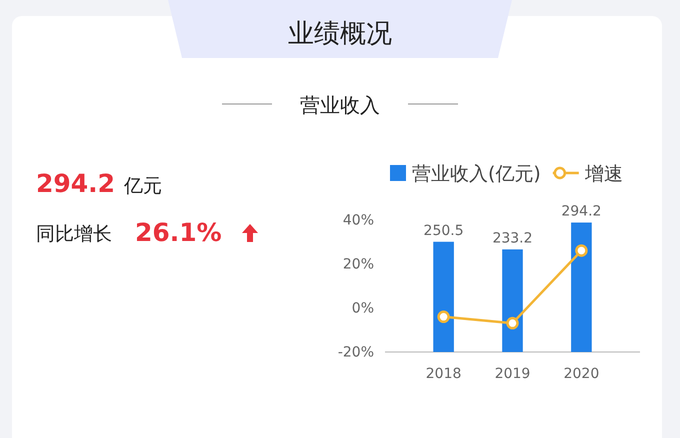 The height and width of the screenshot is (438, 680). Describe the element at coordinates (142, 186) in the screenshot. I see `text: 亿元` at that location.